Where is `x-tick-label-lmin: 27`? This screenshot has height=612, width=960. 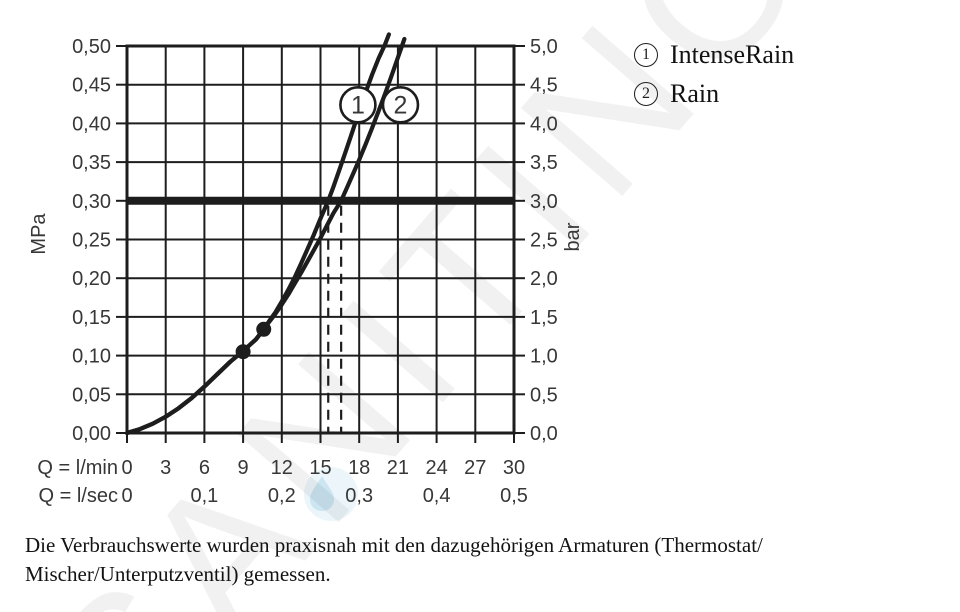
x-tick-label-lmin: 27 is located at coordinates (475, 468).